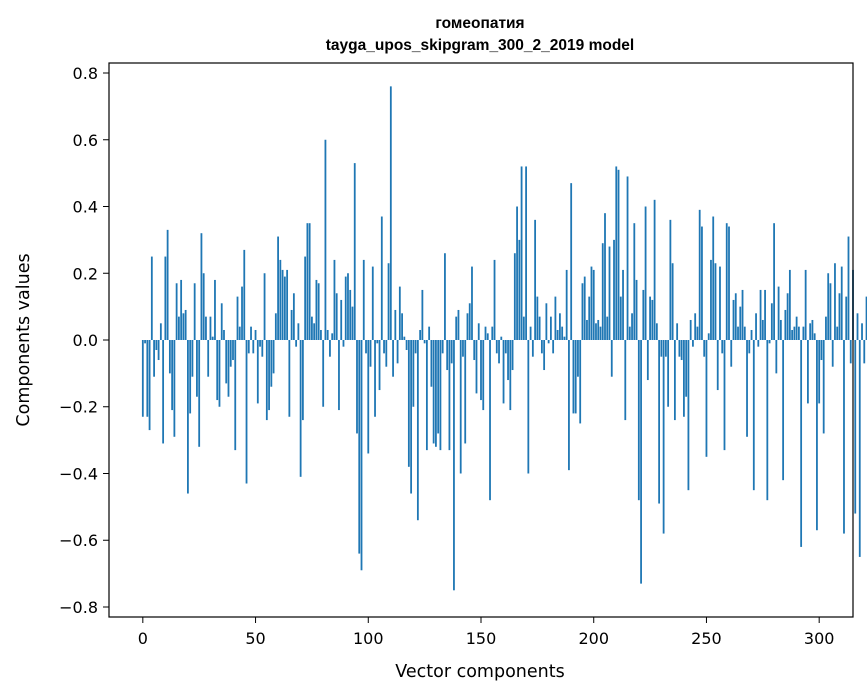  I want to click on x-tick-label-100: 100, so click(368, 638).